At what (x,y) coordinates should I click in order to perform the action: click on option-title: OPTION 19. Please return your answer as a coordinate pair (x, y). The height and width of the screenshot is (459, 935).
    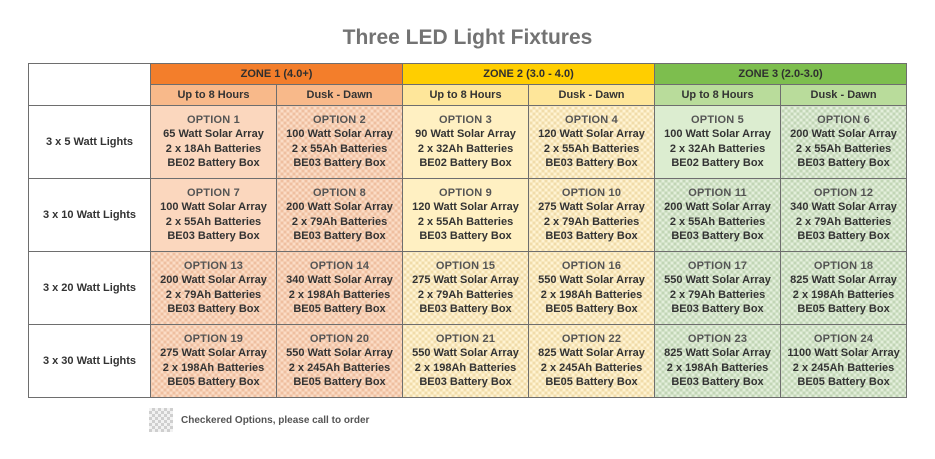
    Looking at the image, I should click on (213, 339).